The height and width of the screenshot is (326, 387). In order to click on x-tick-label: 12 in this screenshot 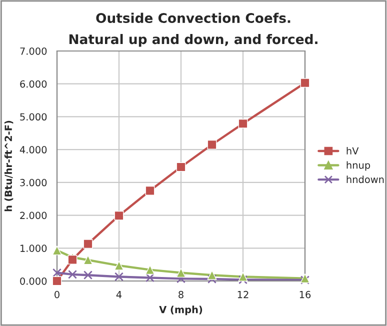, I will do `click(243, 294)`.